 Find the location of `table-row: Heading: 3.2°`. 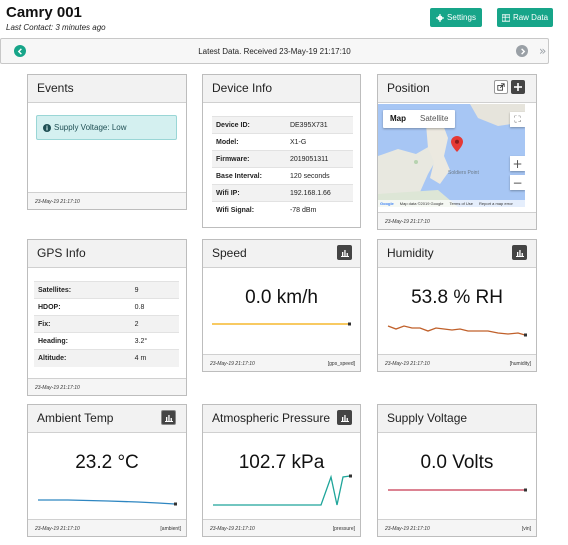

table-row: Heading: 3.2° is located at coordinates (106, 341).